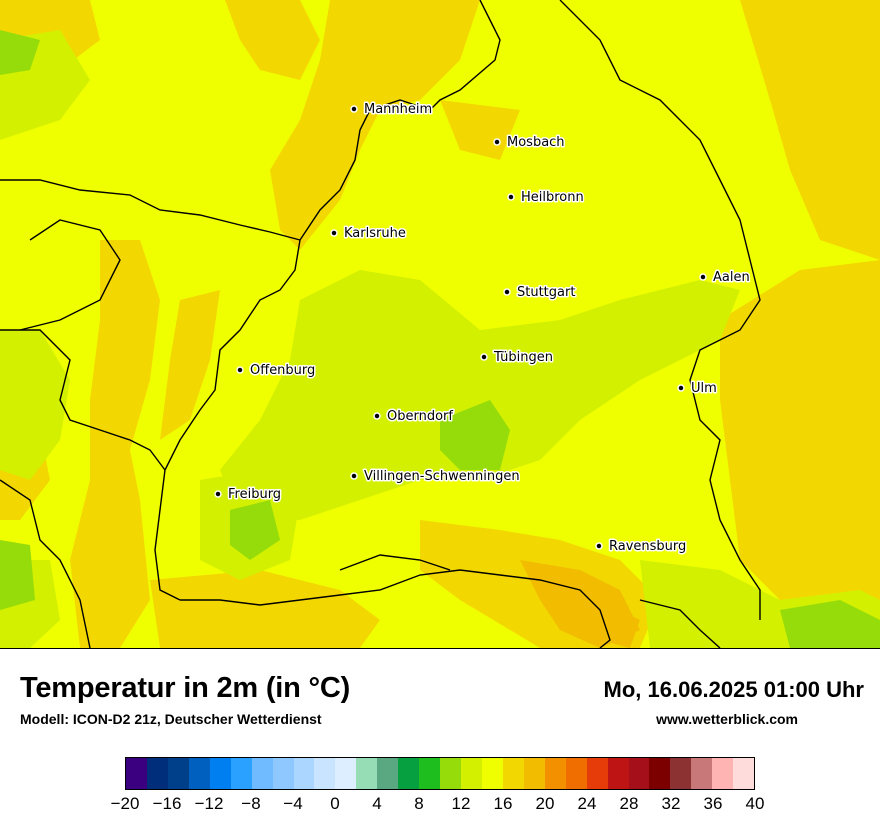 This screenshot has width=880, height=830. Describe the element at coordinates (713, 803) in the screenshot. I see `color-scale-tick: 36` at that location.